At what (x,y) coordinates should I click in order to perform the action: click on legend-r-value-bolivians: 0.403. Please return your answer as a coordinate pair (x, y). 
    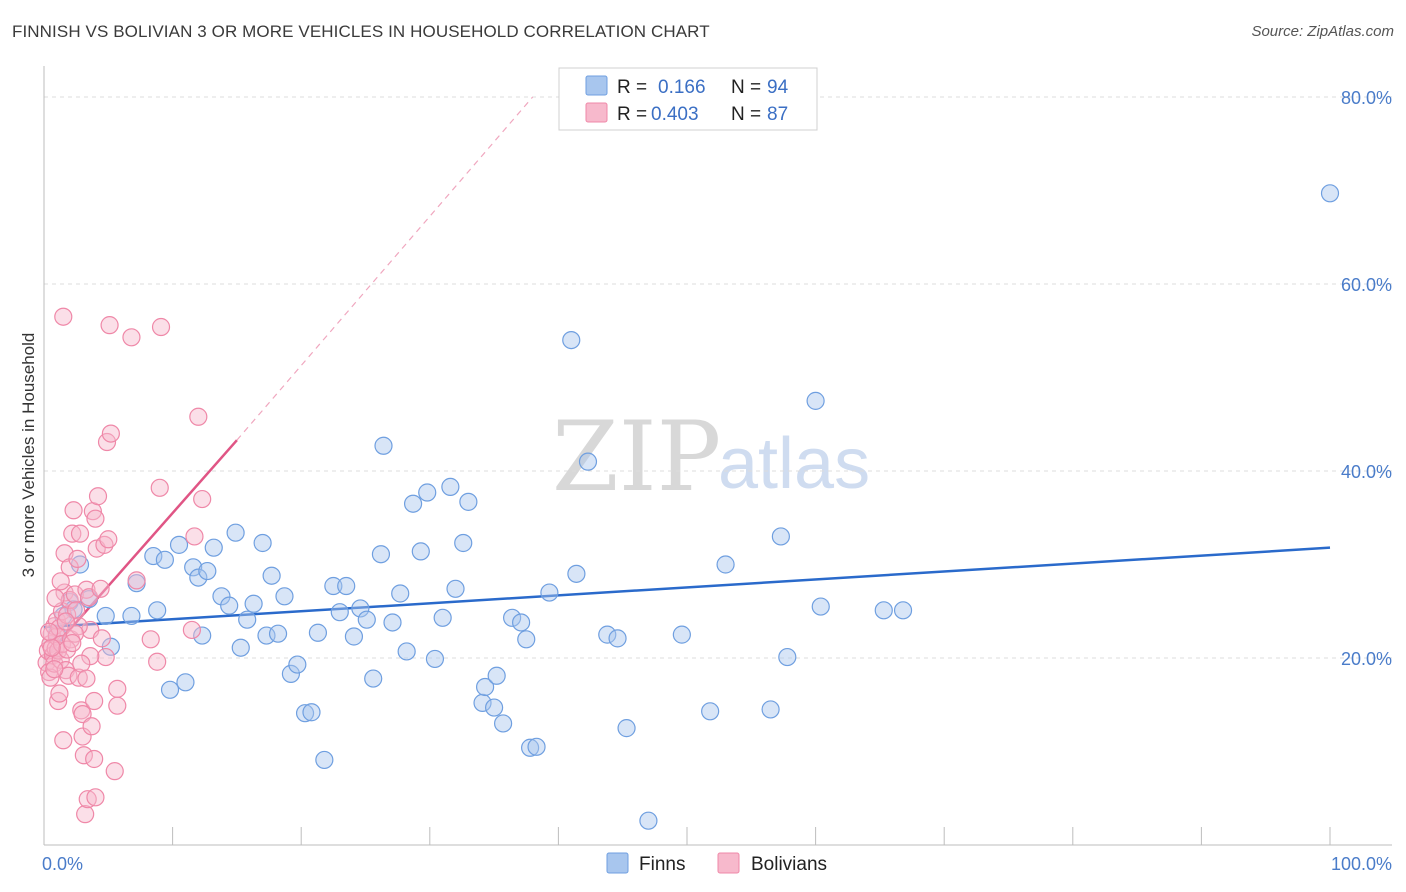
    Looking at the image, I should click on (675, 114).